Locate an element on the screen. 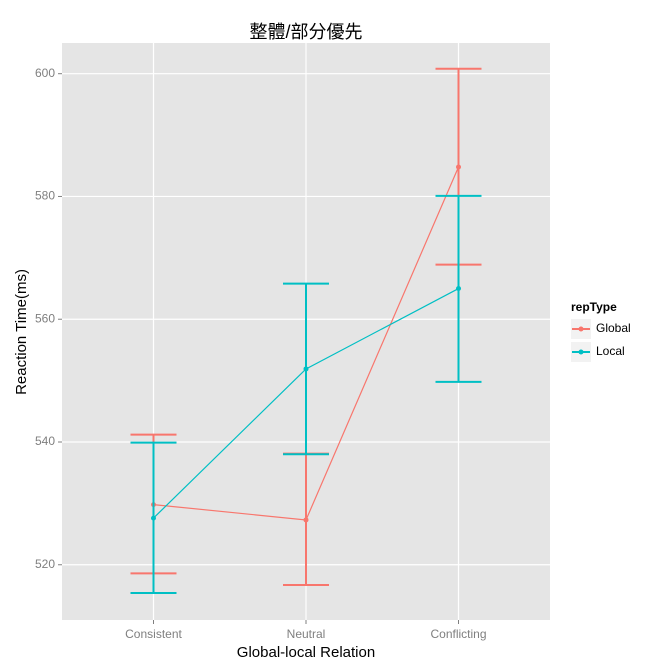 The width and height of the screenshot is (672, 672). x-tick-label: Consistent is located at coordinates (153, 634).